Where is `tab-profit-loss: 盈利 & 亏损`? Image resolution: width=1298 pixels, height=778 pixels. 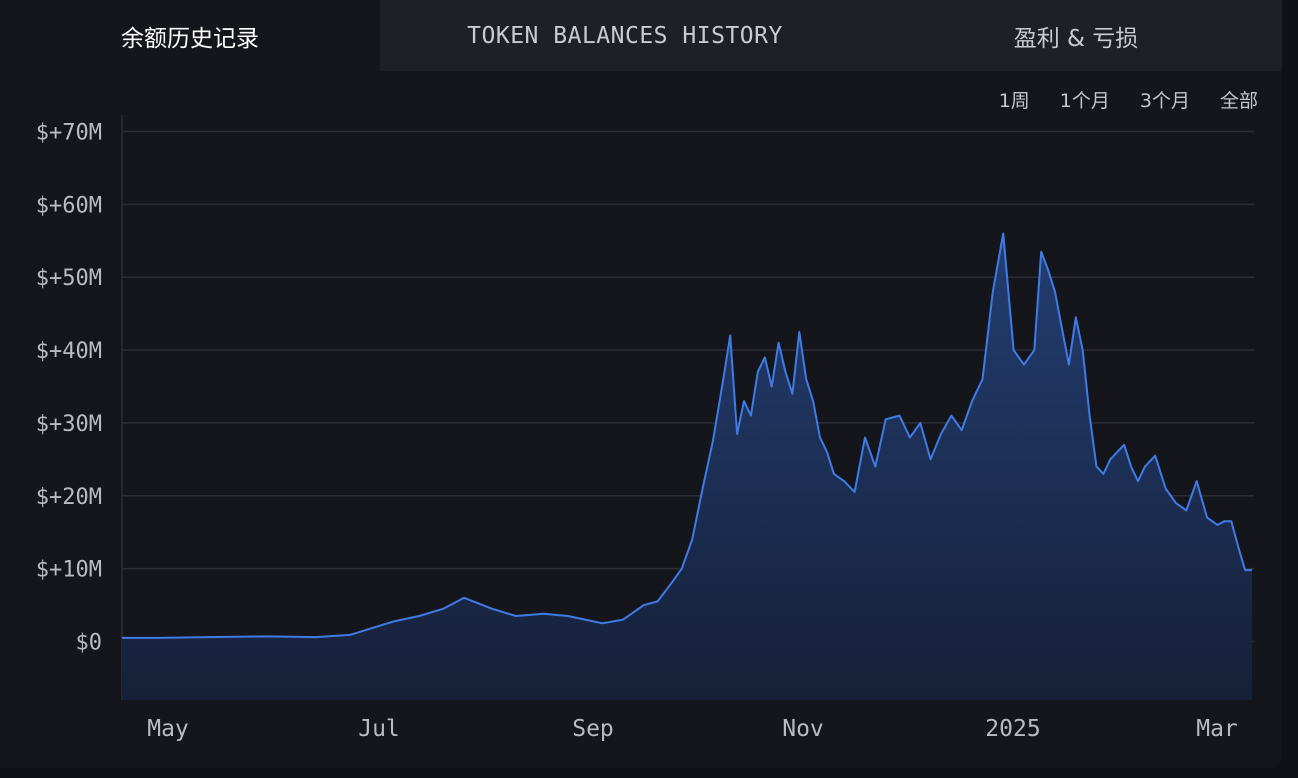
tab-profit-loss: 盈利 & 亏损 is located at coordinates (1076, 35).